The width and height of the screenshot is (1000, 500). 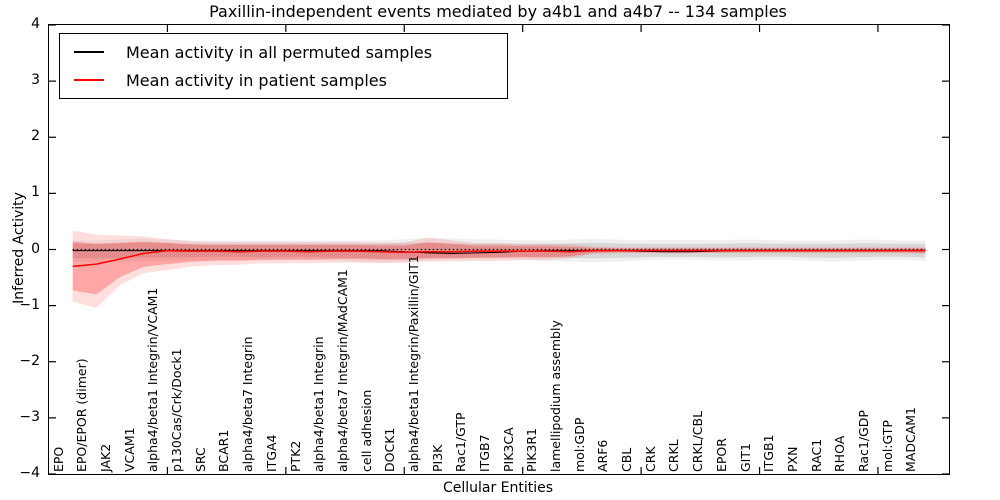 What do you see at coordinates (29, 416) in the screenshot?
I see `y-tick-label: −3` at bounding box center [29, 416].